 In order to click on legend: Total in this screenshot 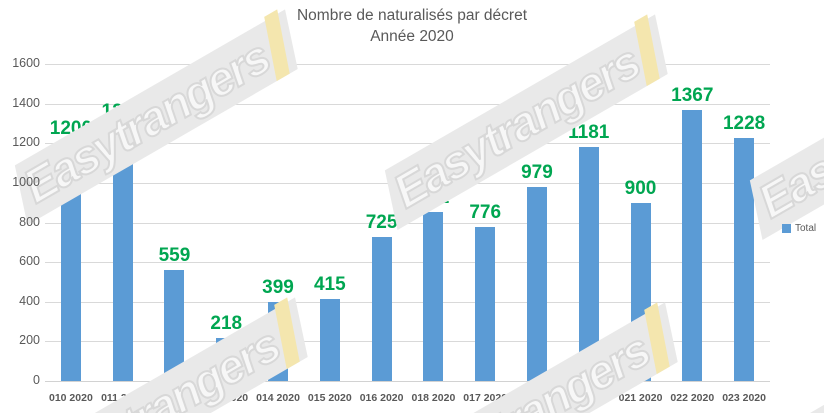, I will do `click(799, 228)`.